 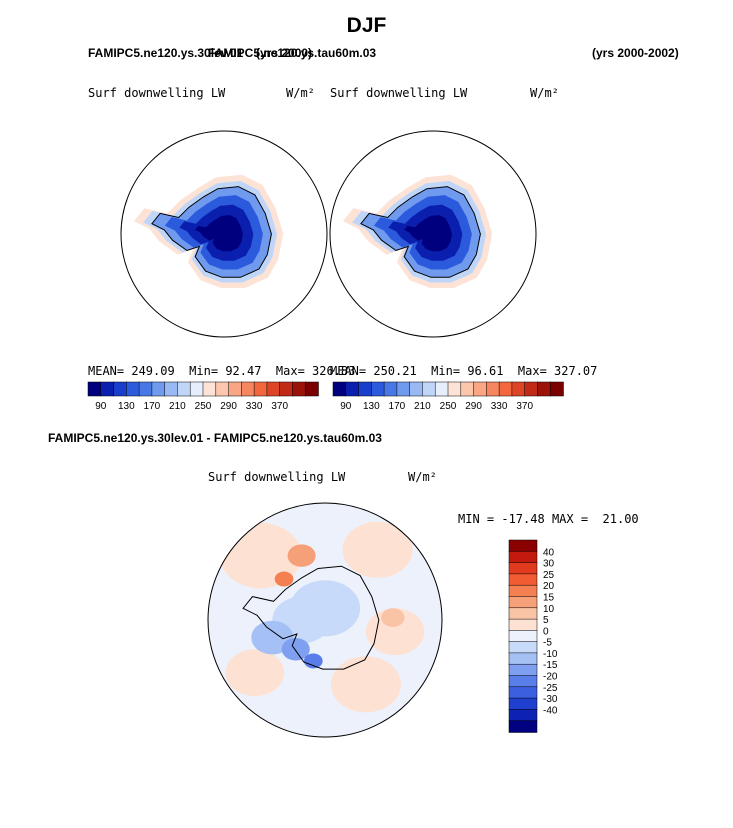 What do you see at coordinates (546, 620) in the screenshot?
I see `colorbar-tick-label: 5` at bounding box center [546, 620].